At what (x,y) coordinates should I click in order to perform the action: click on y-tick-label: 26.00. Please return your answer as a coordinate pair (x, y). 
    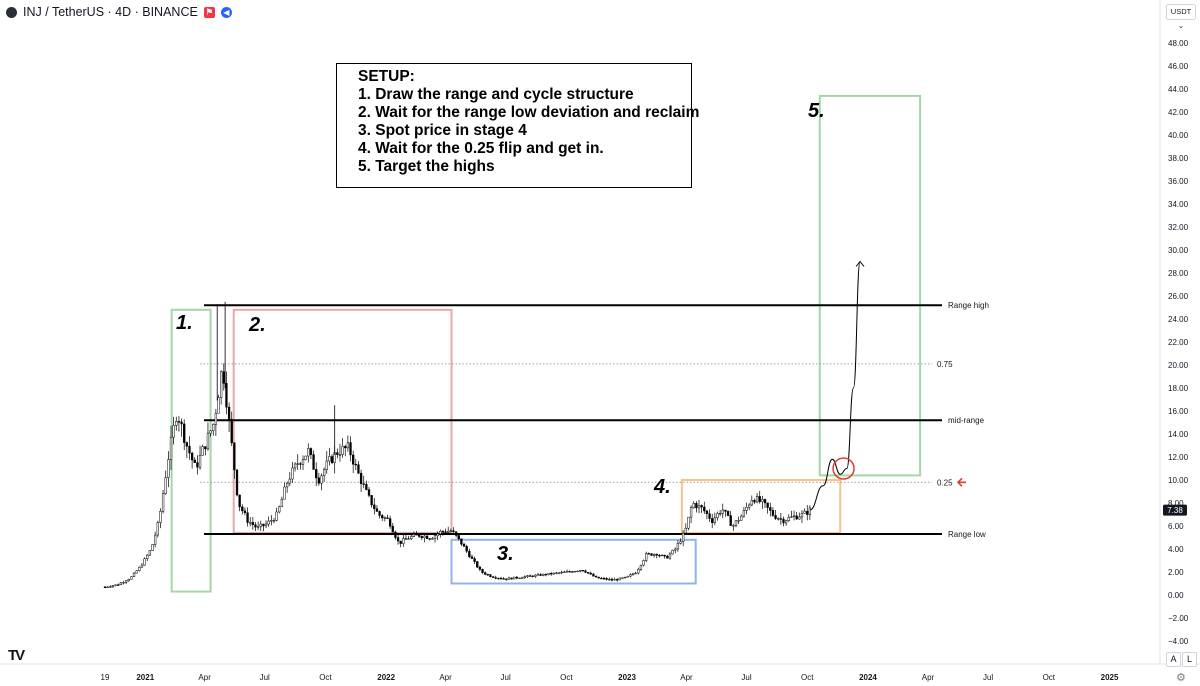
    Looking at the image, I should click on (1178, 296).